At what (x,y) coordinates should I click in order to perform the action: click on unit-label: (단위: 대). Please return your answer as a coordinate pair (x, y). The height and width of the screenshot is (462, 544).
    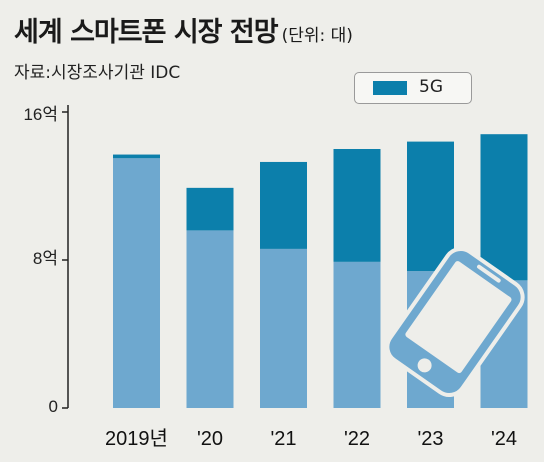
    Looking at the image, I should click on (317, 36).